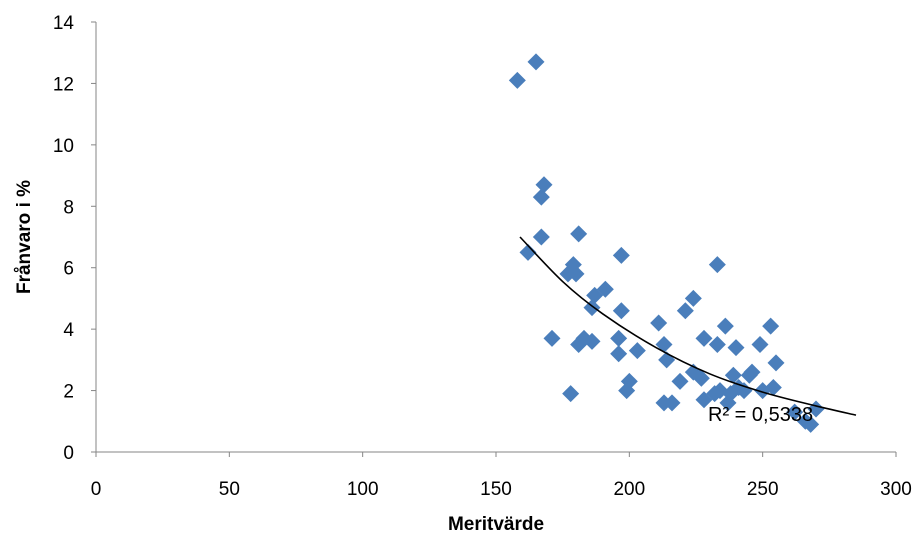 This screenshot has height=540, width=923. What do you see at coordinates (68, 269) in the screenshot?
I see `y-tick-label: 6` at bounding box center [68, 269].